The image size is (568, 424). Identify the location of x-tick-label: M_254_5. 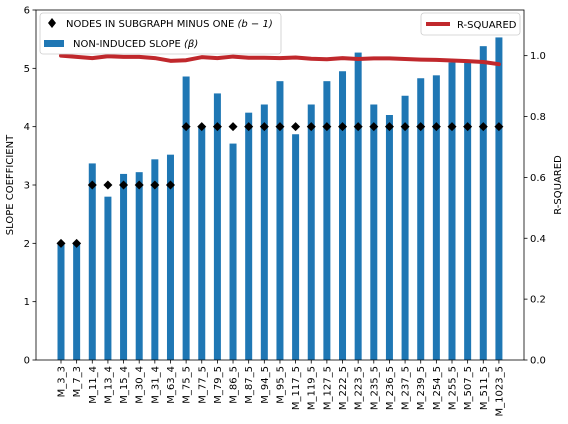
(437, 388).